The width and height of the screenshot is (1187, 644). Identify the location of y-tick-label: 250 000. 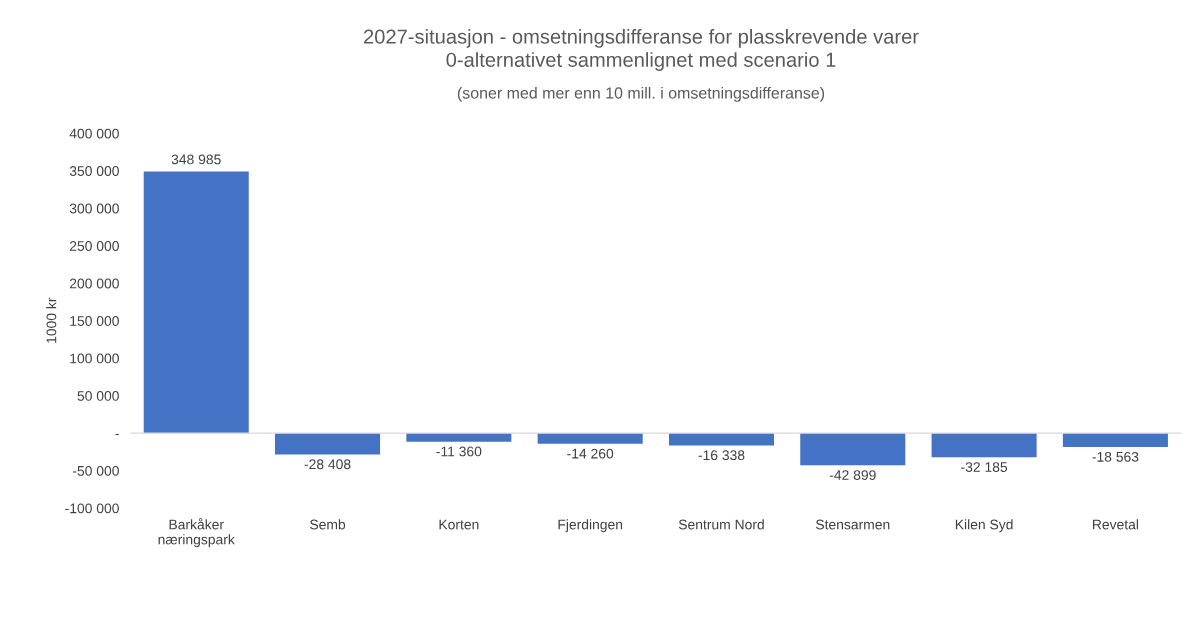
(94, 246).